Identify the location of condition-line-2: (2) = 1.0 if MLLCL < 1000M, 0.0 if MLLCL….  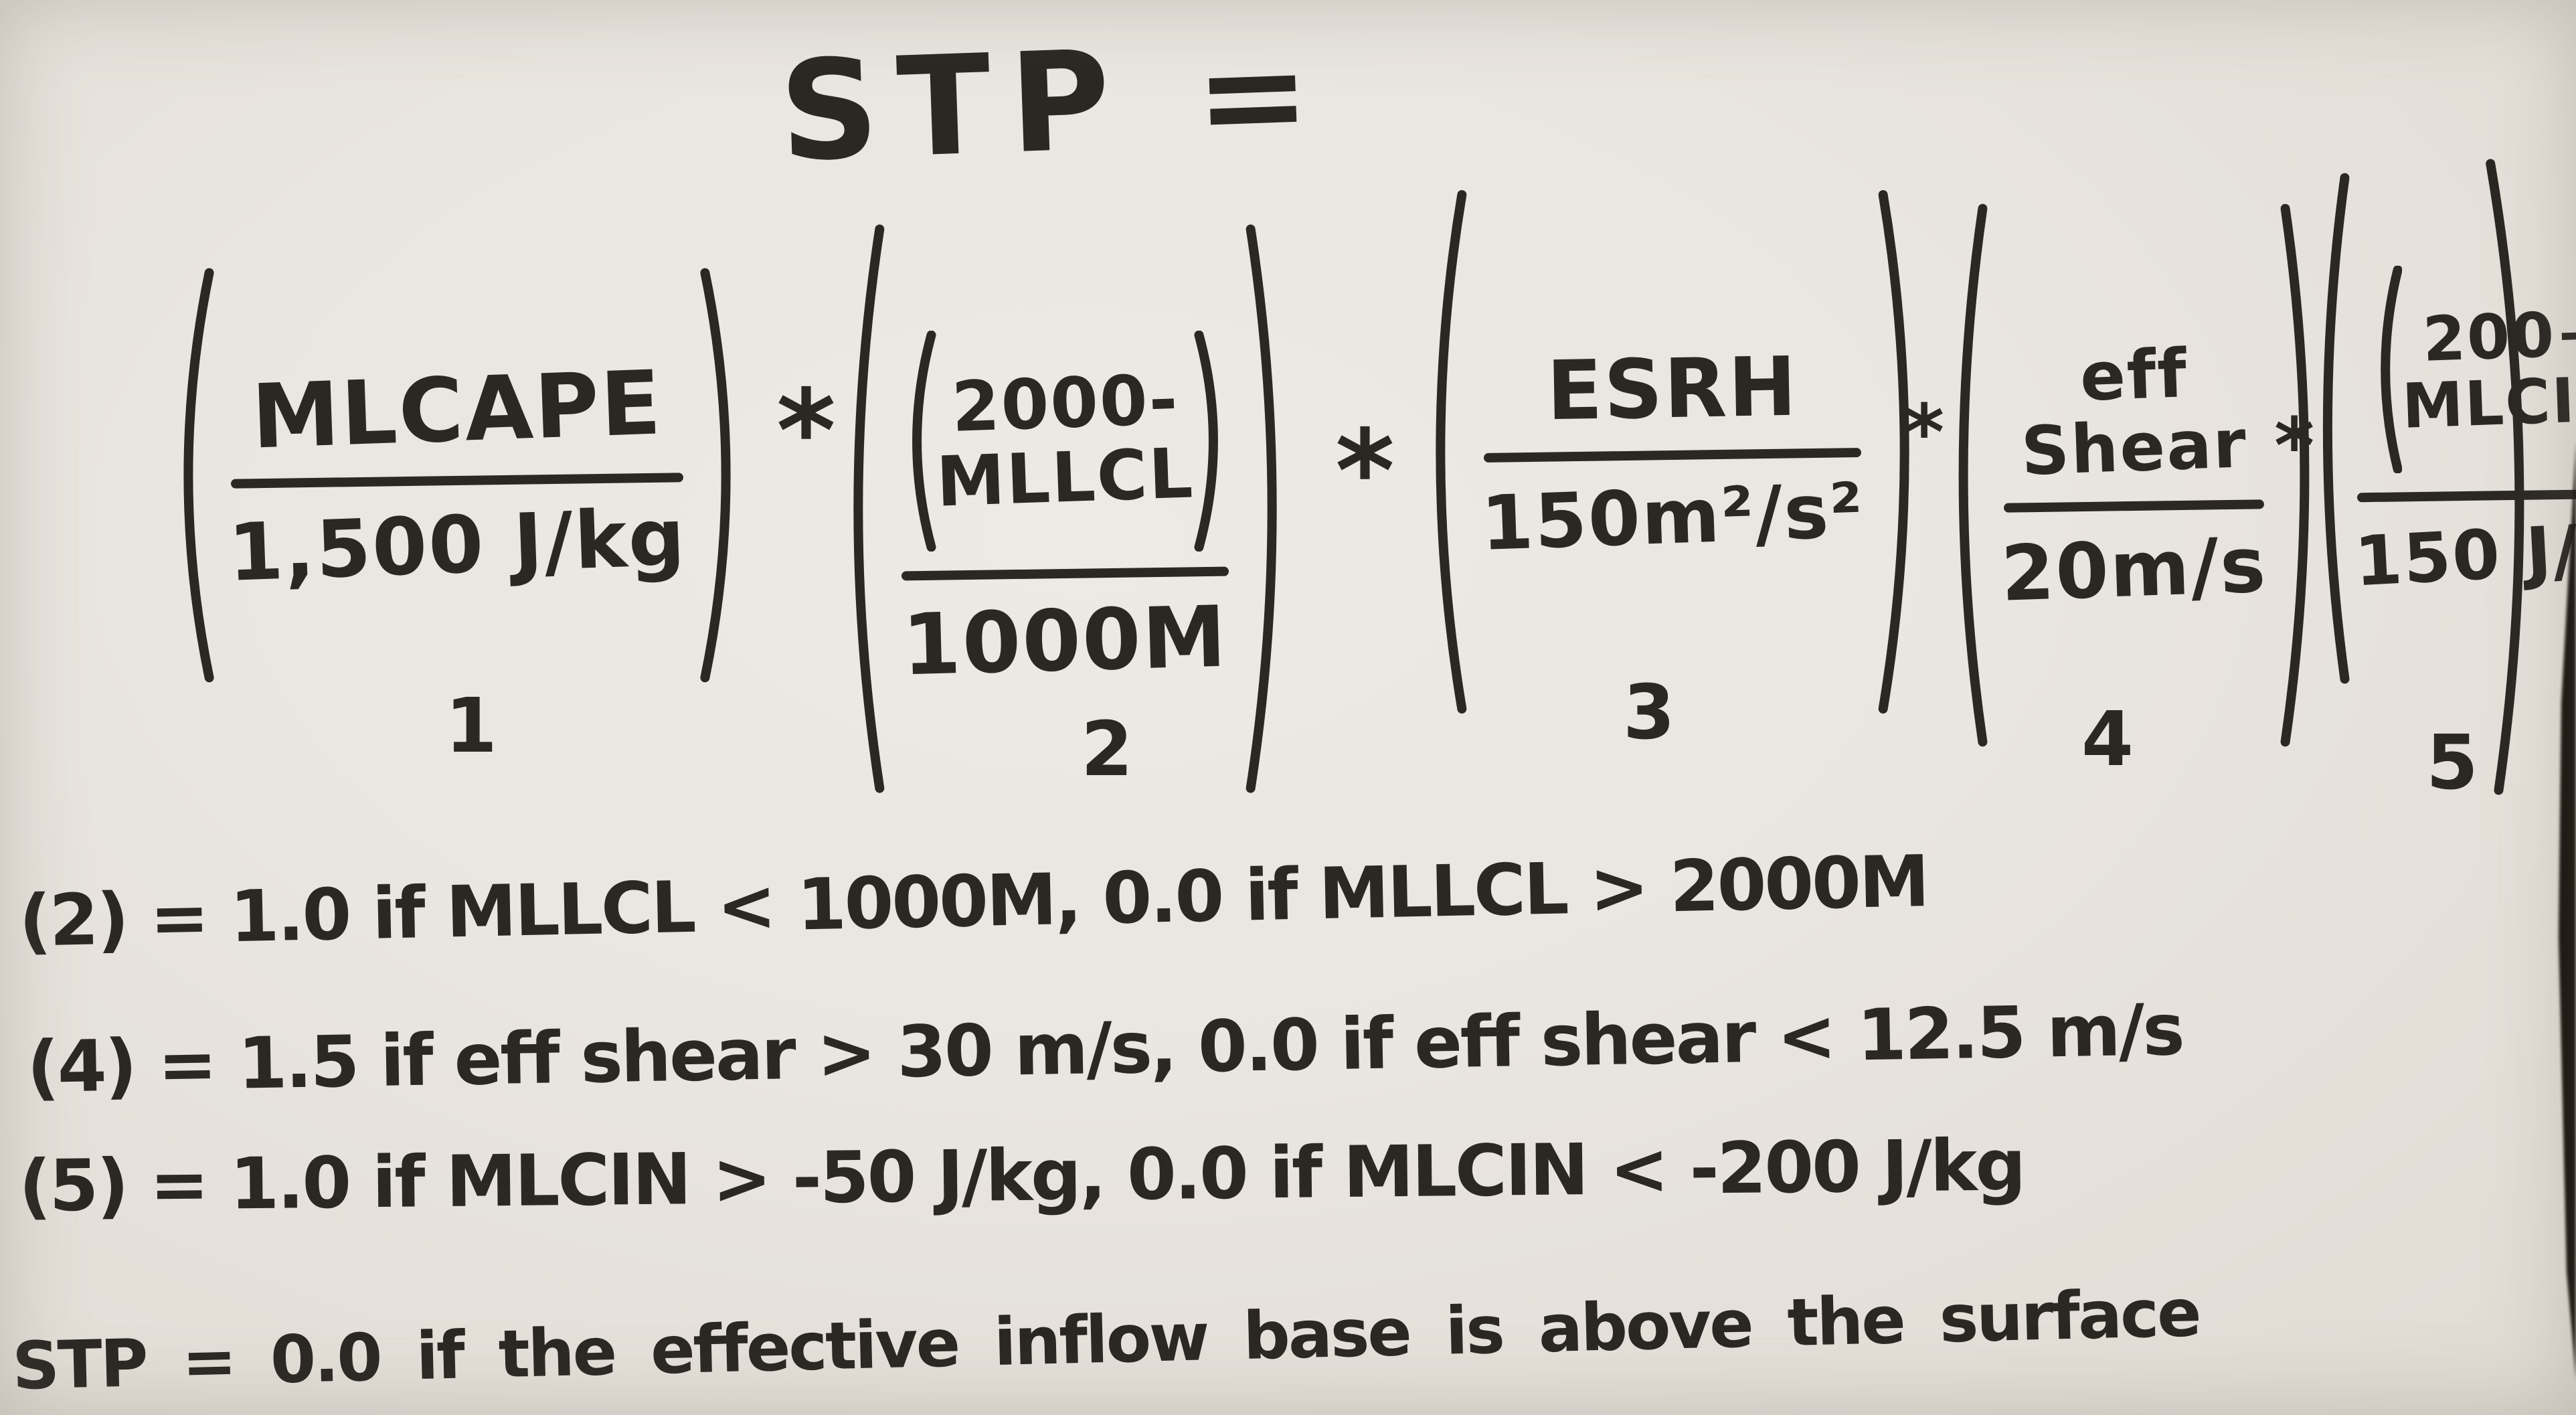
(973, 901).